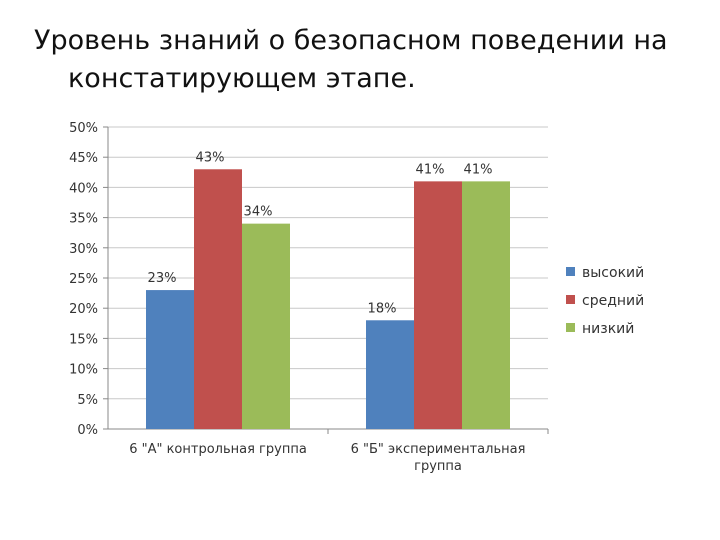 The width and height of the screenshot is (720, 540). What do you see at coordinates (83, 279) in the screenshot?
I see `y-tick-label: 25%` at bounding box center [83, 279].